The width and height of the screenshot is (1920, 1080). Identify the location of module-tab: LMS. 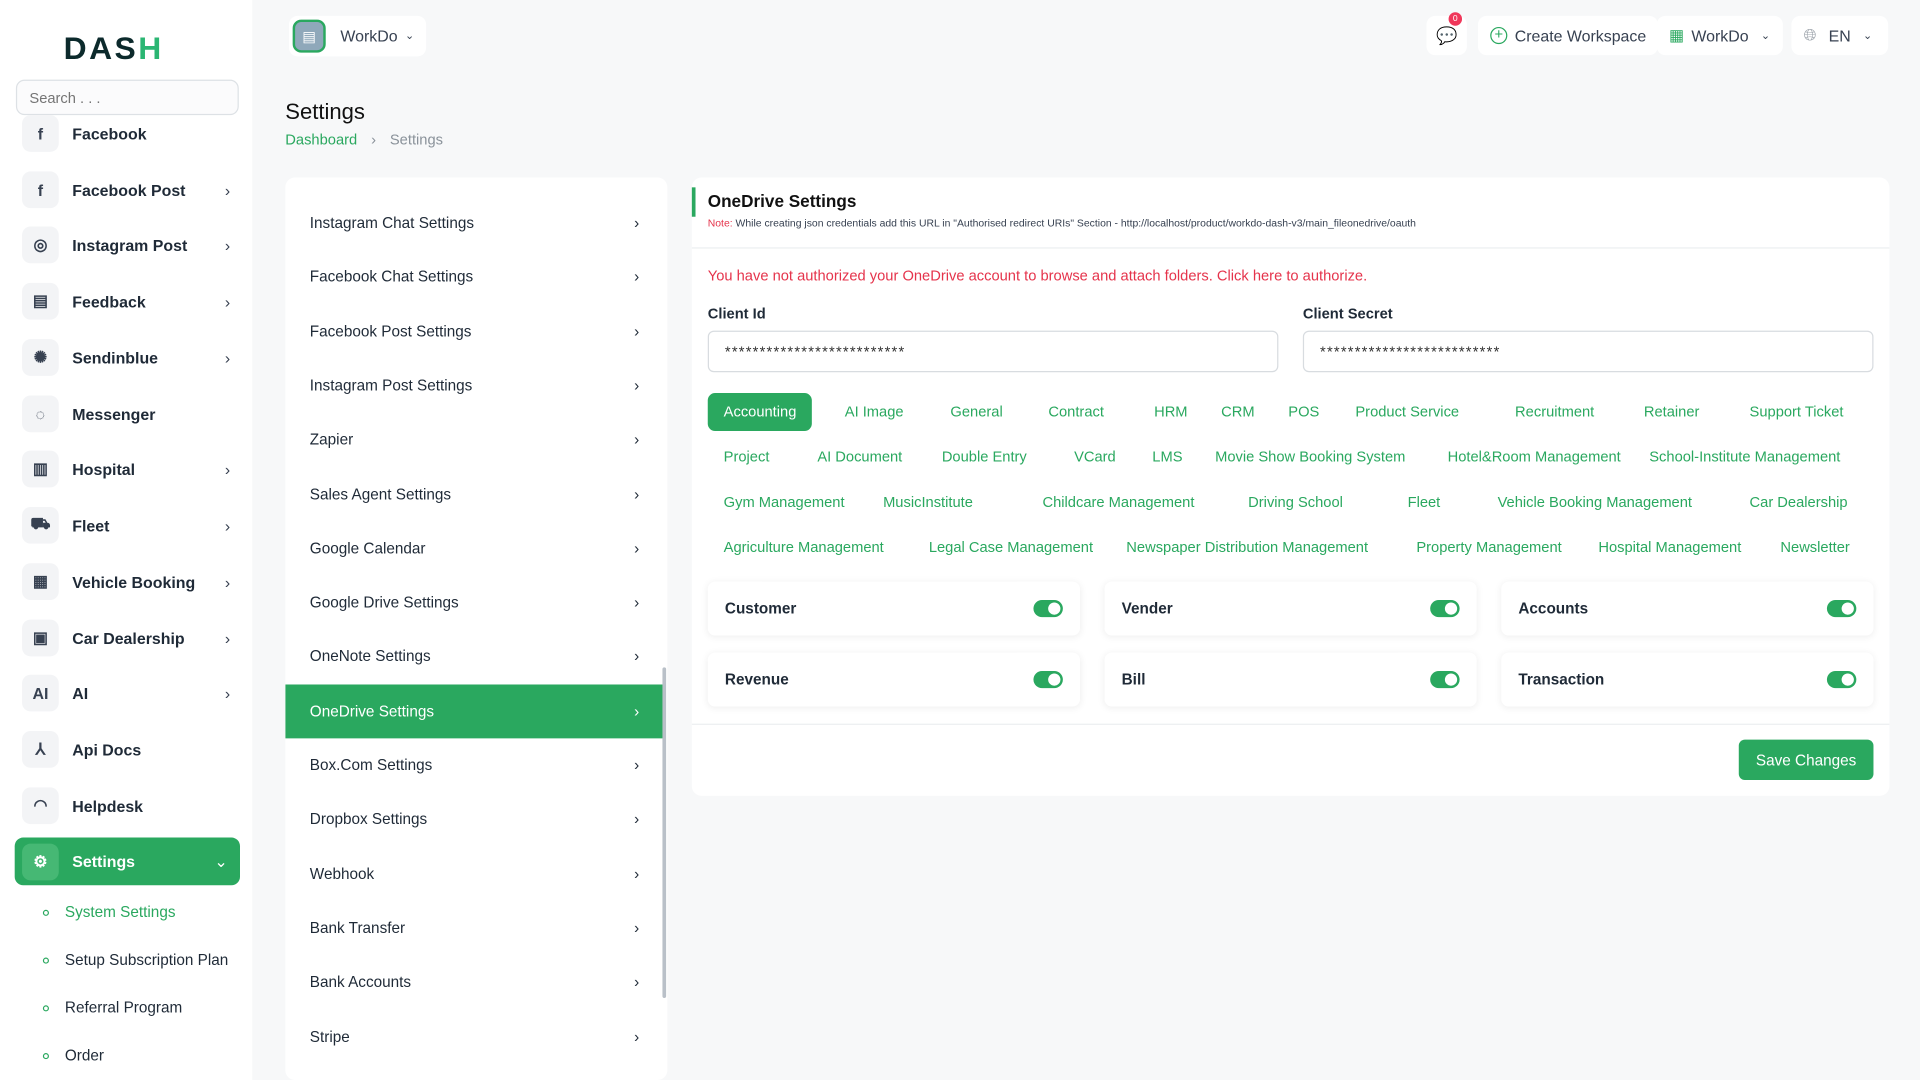
(1167, 457).